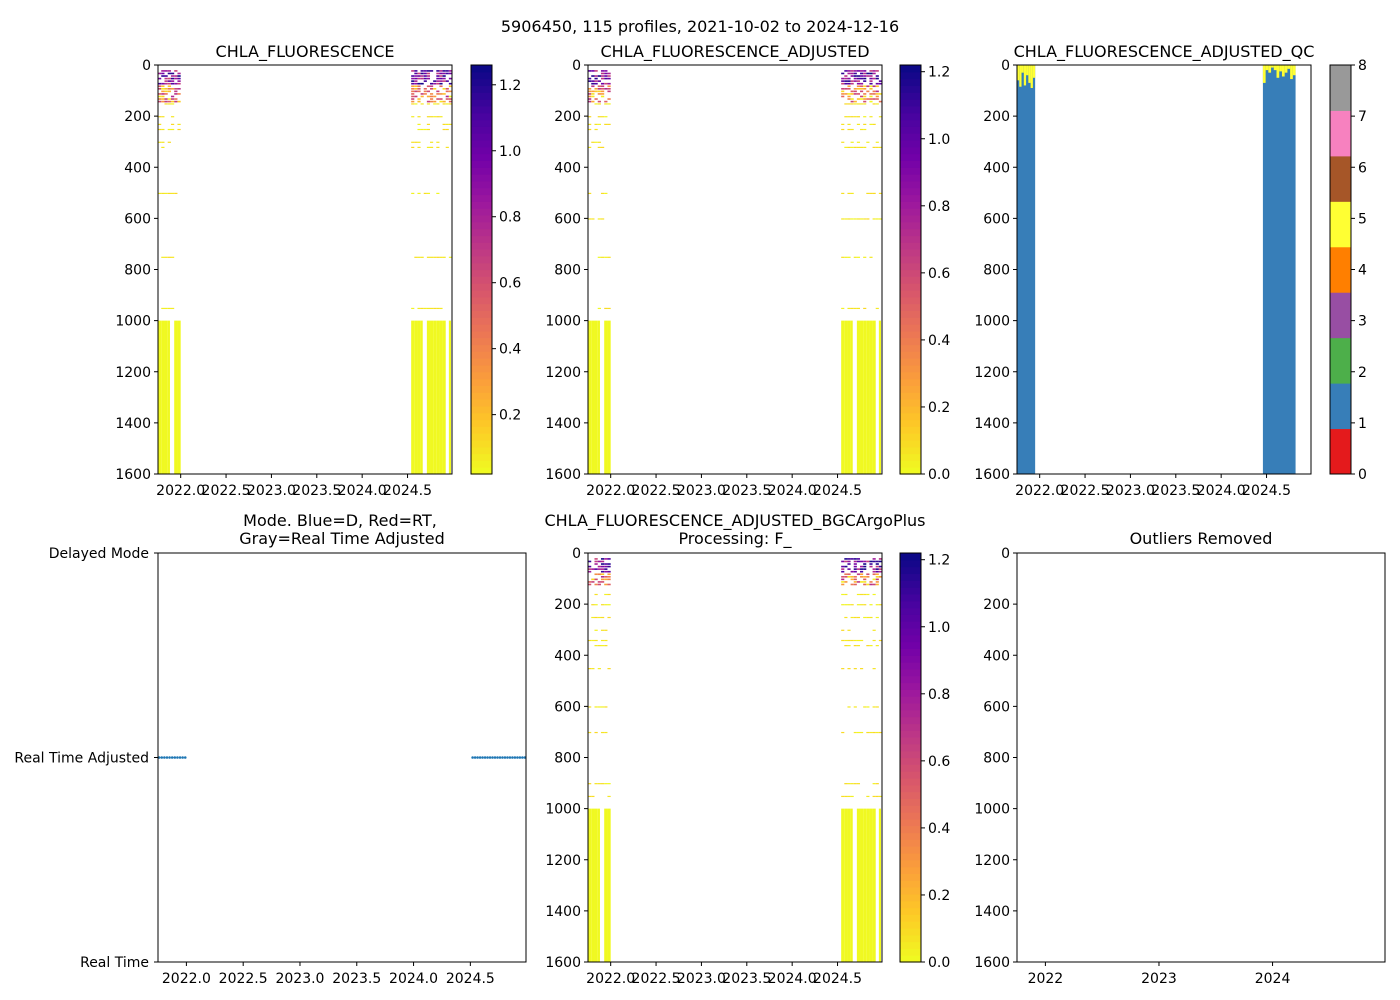 The image size is (1400, 1000). What do you see at coordinates (1085, 491) in the screenshot?
I see `x-tick-label: 2022.5` at bounding box center [1085, 491].